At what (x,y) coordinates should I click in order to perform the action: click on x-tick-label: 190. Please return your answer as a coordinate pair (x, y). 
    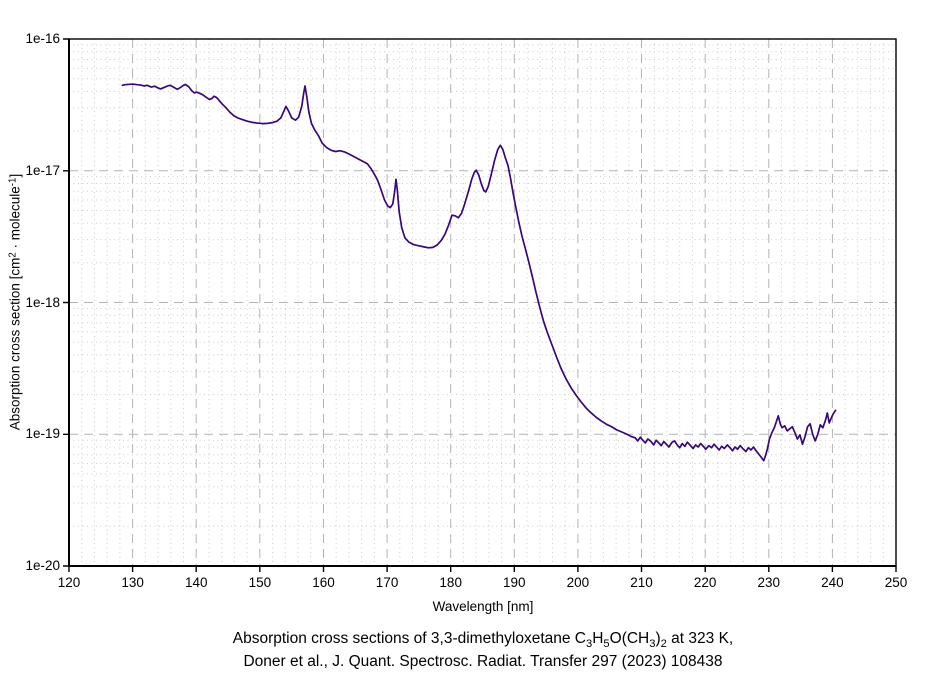
    Looking at the image, I should click on (514, 582).